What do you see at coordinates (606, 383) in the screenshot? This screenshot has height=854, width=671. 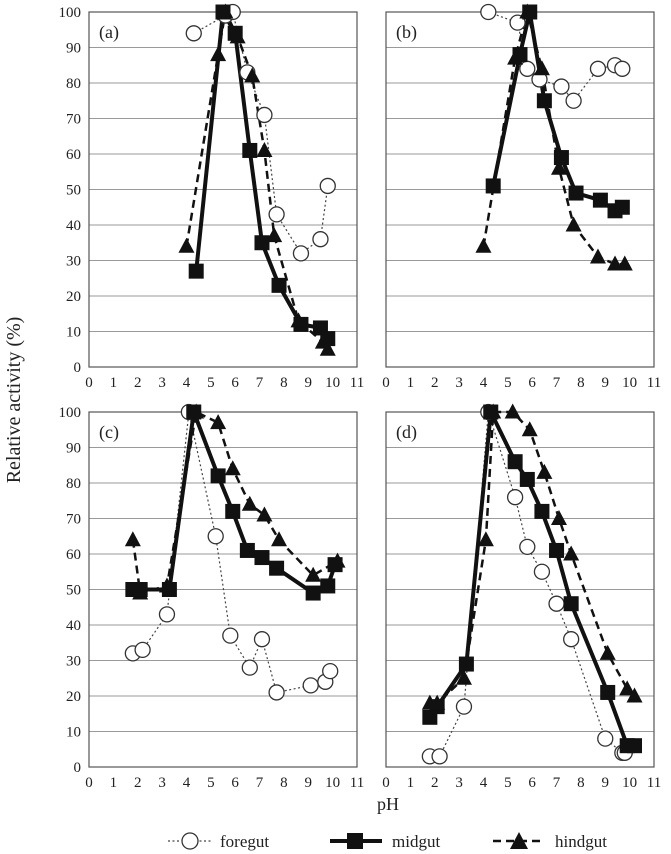 I see `x-tick-label-b-9: 9` at bounding box center [606, 383].